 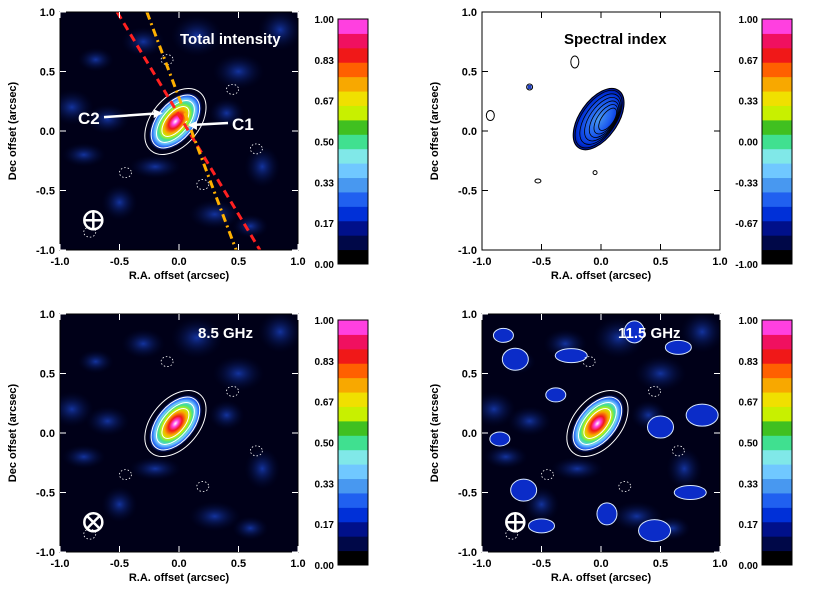 I want to click on x-tick-label: 0.5, so click(x=238, y=262).